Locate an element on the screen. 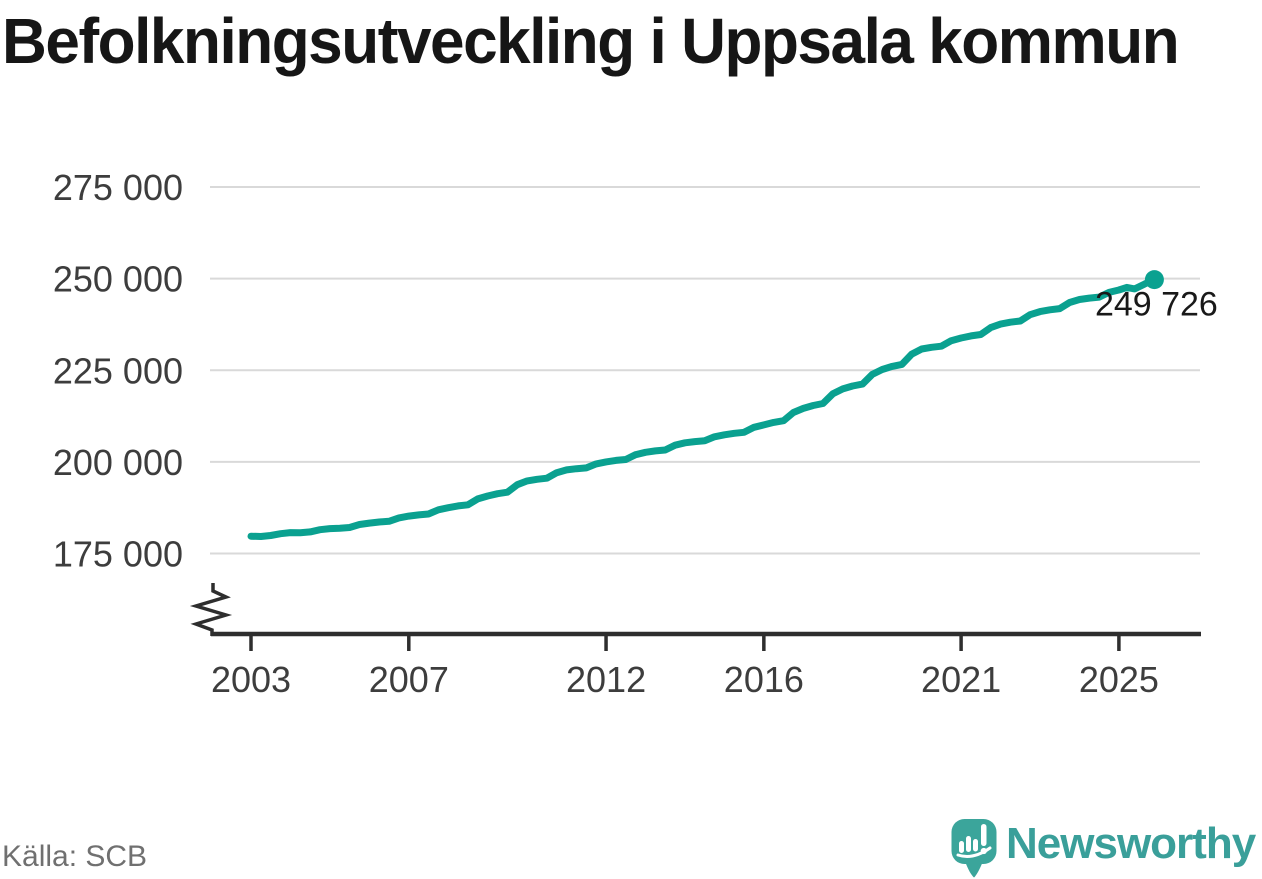 This screenshot has height=879, width=1262. latest-value-label: 249 726 is located at coordinates (1156, 305).